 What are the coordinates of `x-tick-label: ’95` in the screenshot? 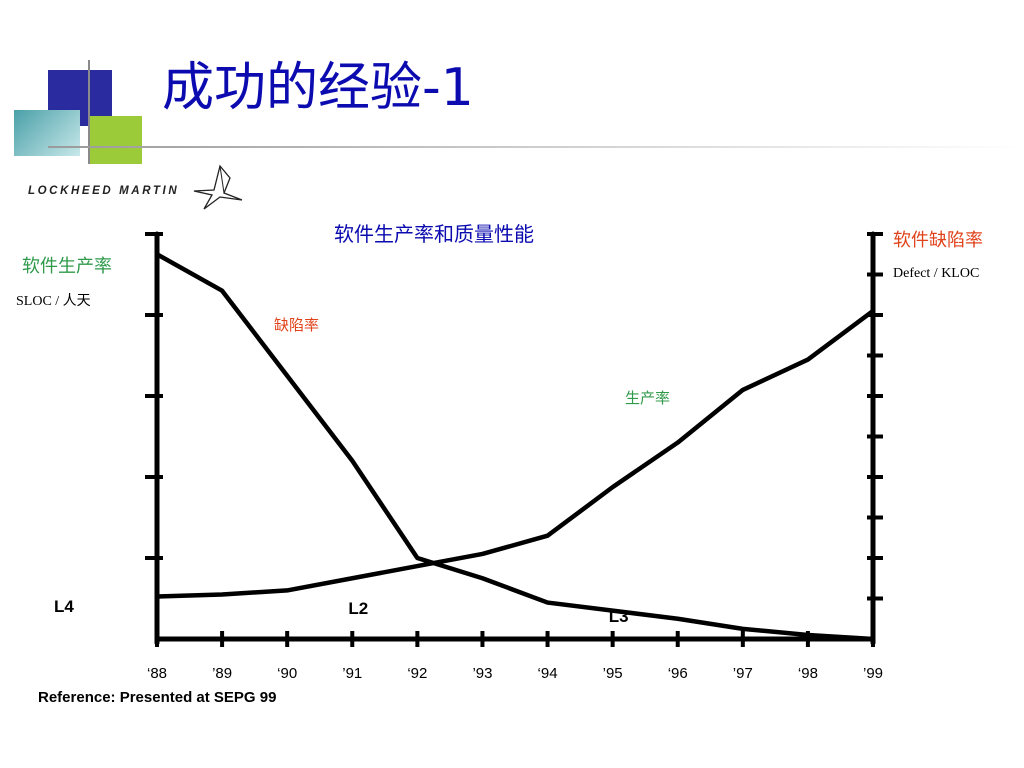 It's located at (613, 673).